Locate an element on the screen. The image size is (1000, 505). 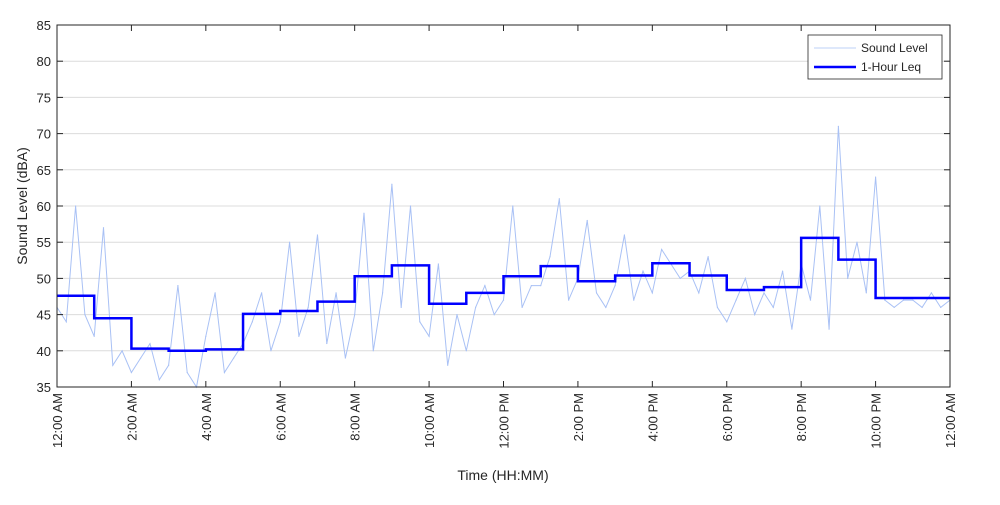
legend-label-leq: 1-Hour Leq is located at coordinates (891, 67).